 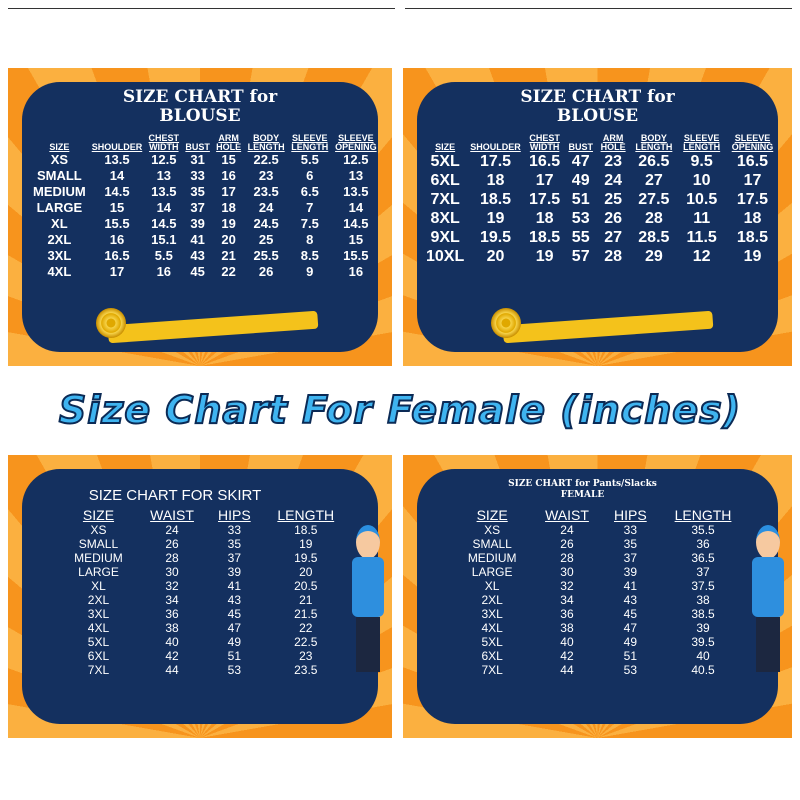 I want to click on measurement-cell: 36.5, so click(x=703, y=558).